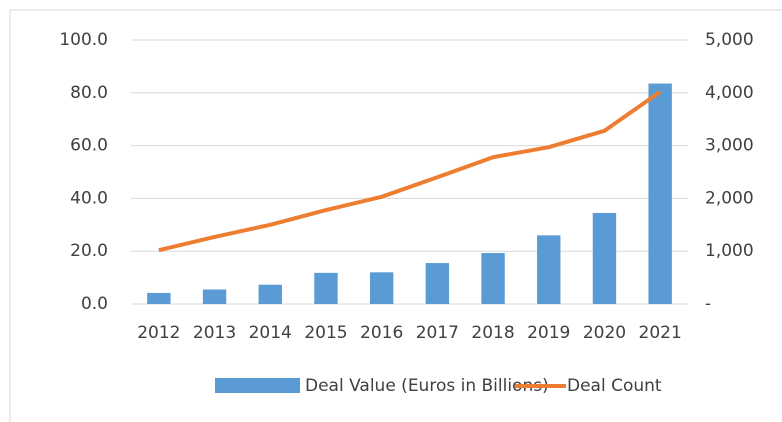 The width and height of the screenshot is (782, 422). Describe the element at coordinates (729, 93) in the screenshot. I see `y2-tick-label: 4,000` at that location.